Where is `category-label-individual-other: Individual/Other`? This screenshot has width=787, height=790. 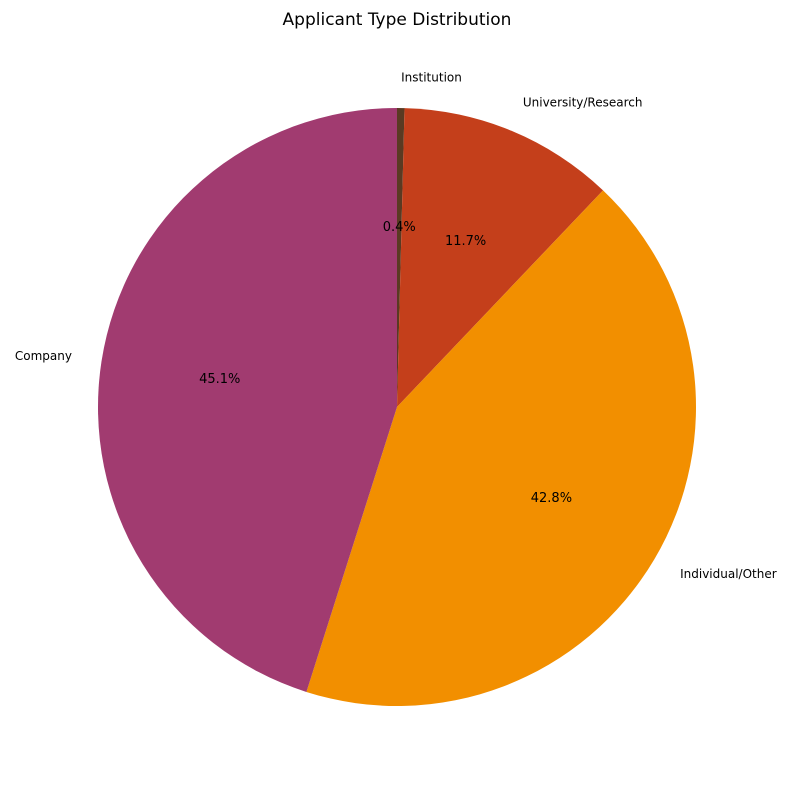 category-label-individual-other: Individual/Other is located at coordinates (728, 574).